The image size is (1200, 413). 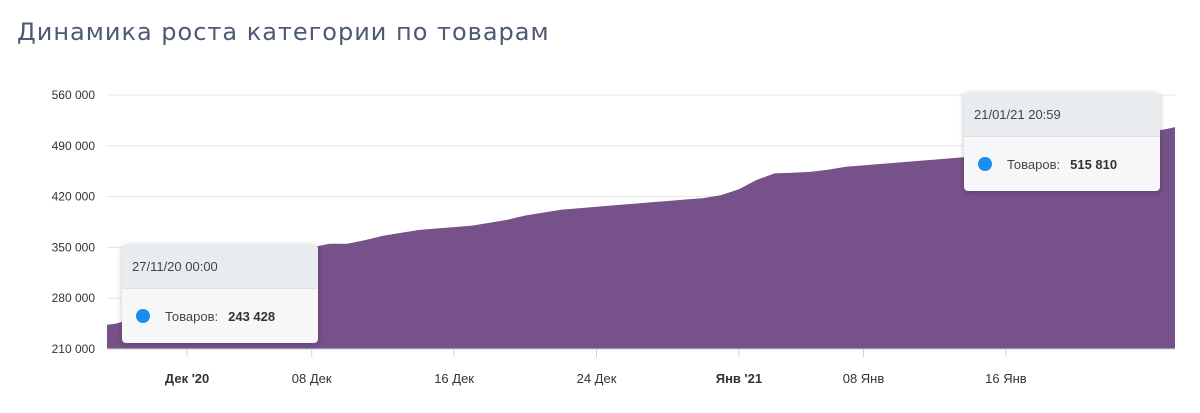 I want to click on tooltip-body: Товаров: 515 810, so click(x=1062, y=164).